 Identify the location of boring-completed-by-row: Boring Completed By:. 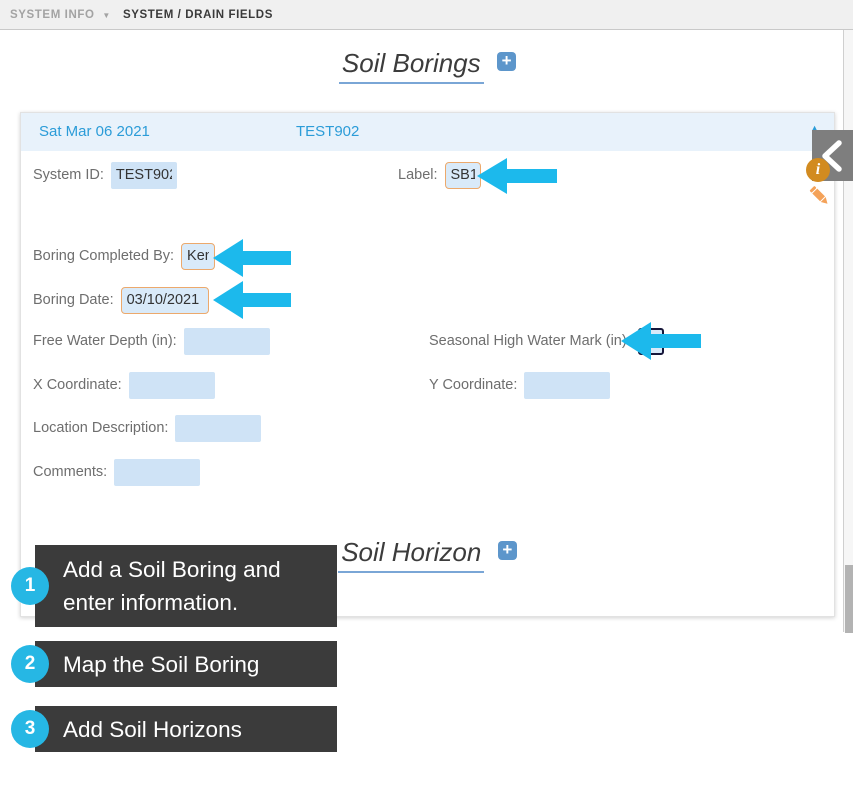
(124, 256).